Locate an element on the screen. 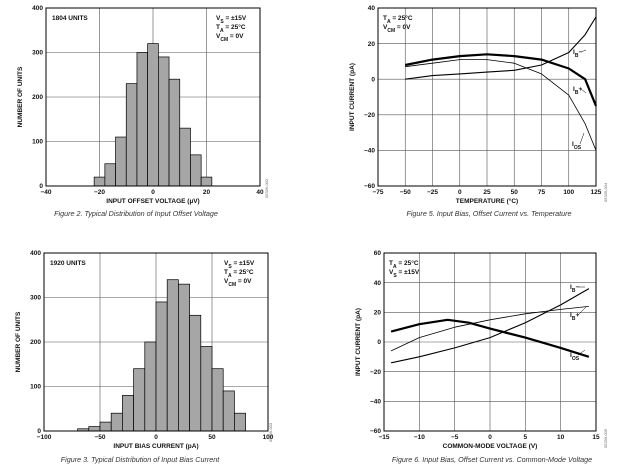 This screenshot has height=471, width=620. figure-code: 05339-004 is located at coordinates (605, 192).